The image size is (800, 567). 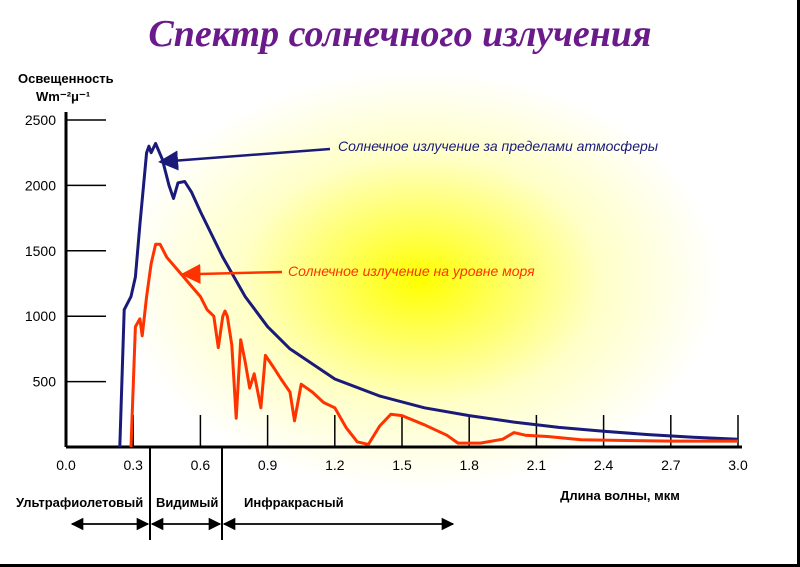 I want to click on x-tick-label: 1.5, so click(x=402, y=465).